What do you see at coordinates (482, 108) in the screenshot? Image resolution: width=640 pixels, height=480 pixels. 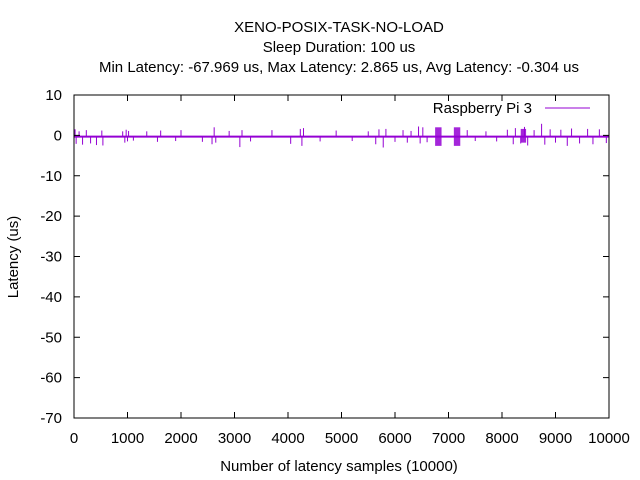 I see `legend-label: Raspberry Pi 3` at bounding box center [482, 108].